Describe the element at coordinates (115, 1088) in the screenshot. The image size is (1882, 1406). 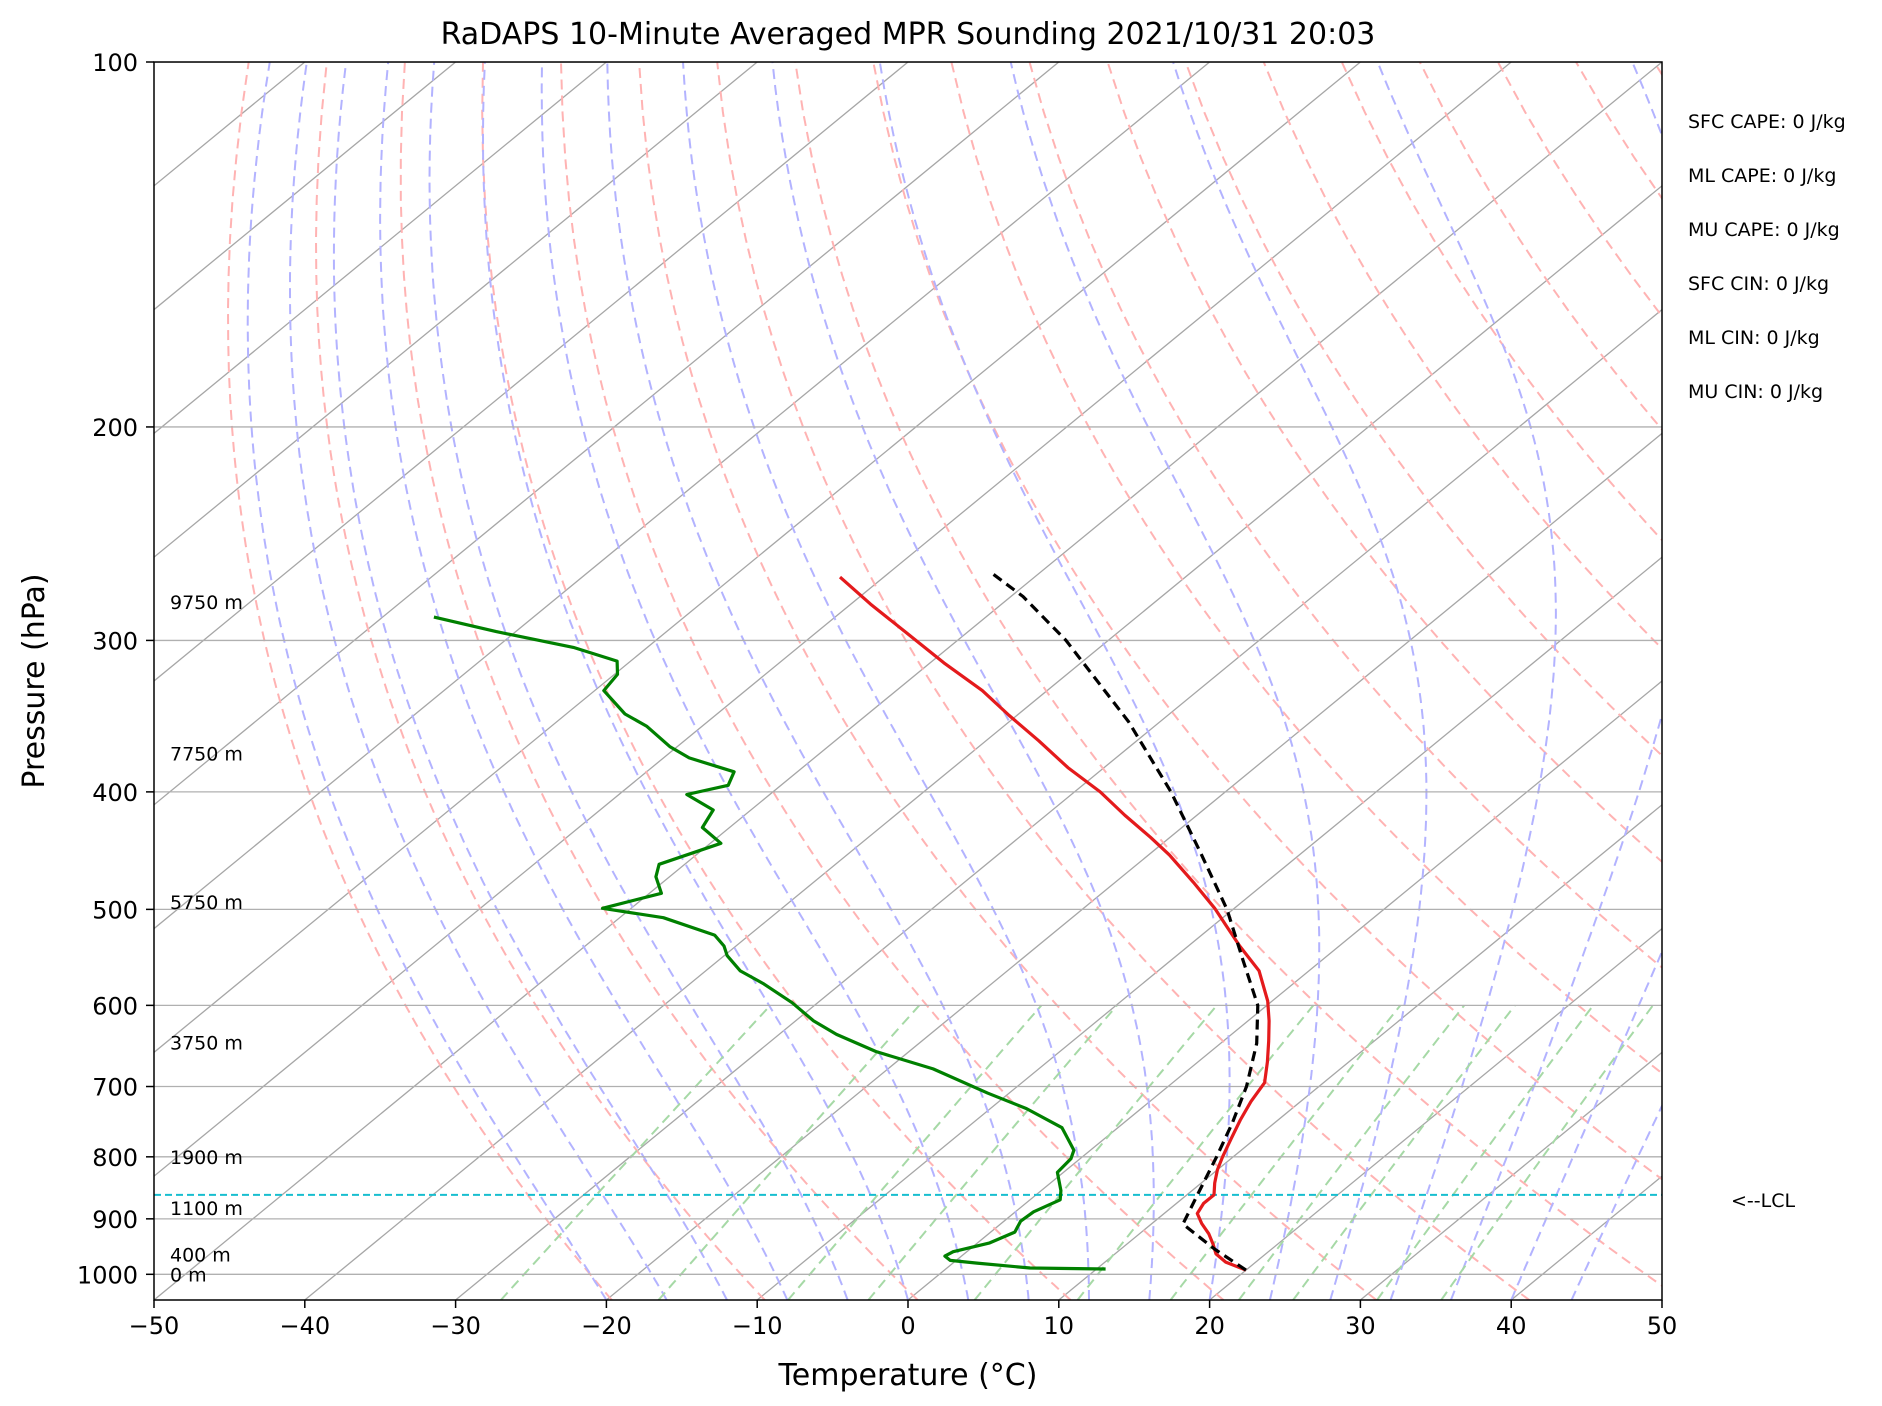
I see `y-tick-label: 700` at that location.